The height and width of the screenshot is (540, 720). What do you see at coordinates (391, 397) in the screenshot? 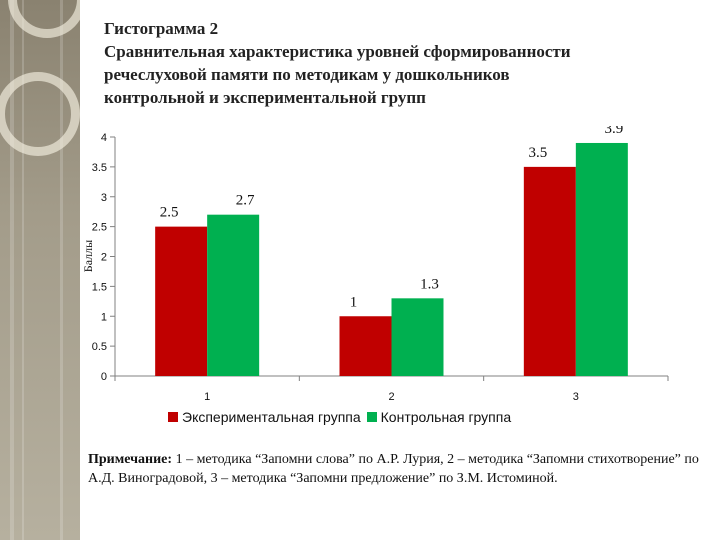
I see `x-tick-label: 2` at bounding box center [391, 397].